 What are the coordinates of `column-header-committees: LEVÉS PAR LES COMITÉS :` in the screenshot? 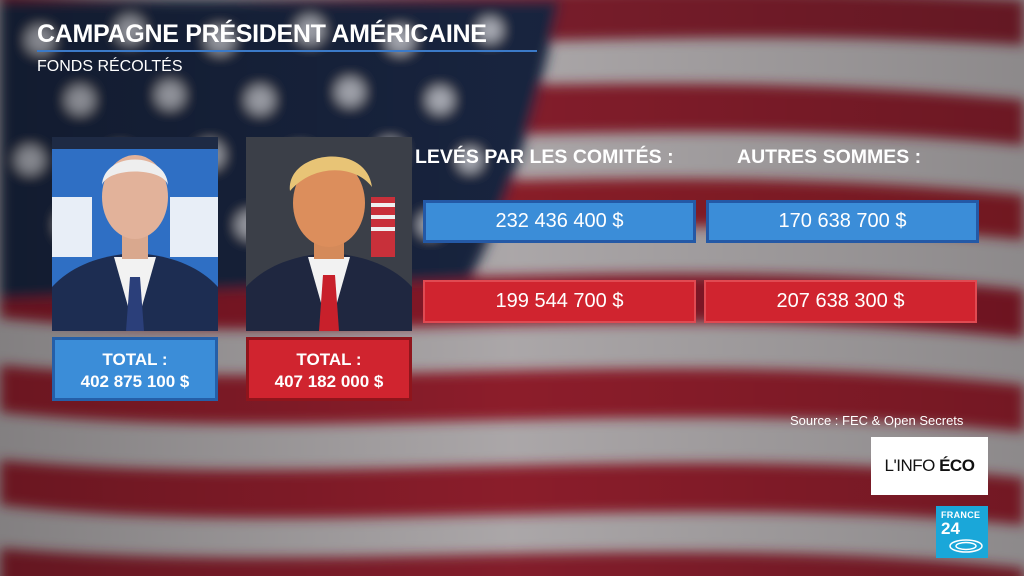 It's located at (544, 157).